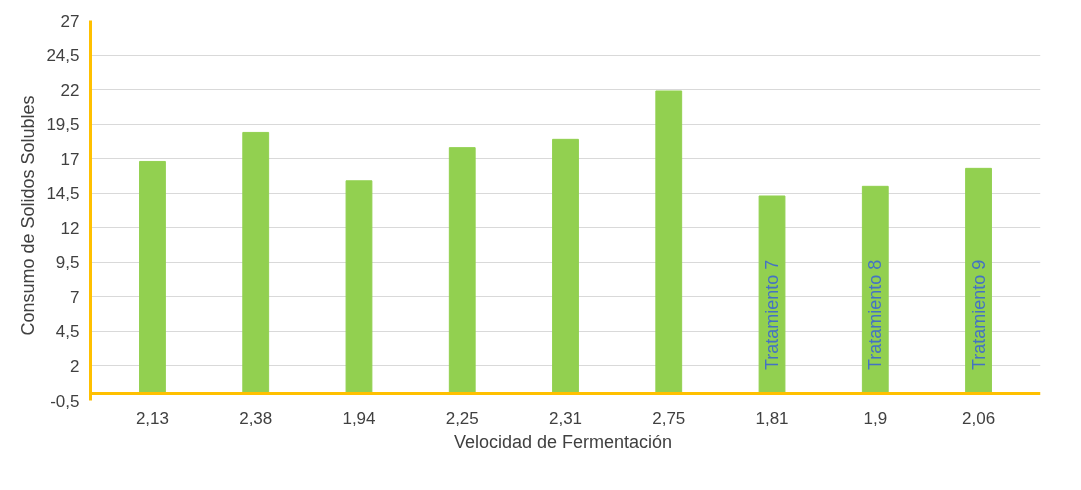 The height and width of the screenshot is (490, 1081). What do you see at coordinates (563, 441) in the screenshot?
I see `x-axis-title: Velocidad de Fermentación` at bounding box center [563, 441].